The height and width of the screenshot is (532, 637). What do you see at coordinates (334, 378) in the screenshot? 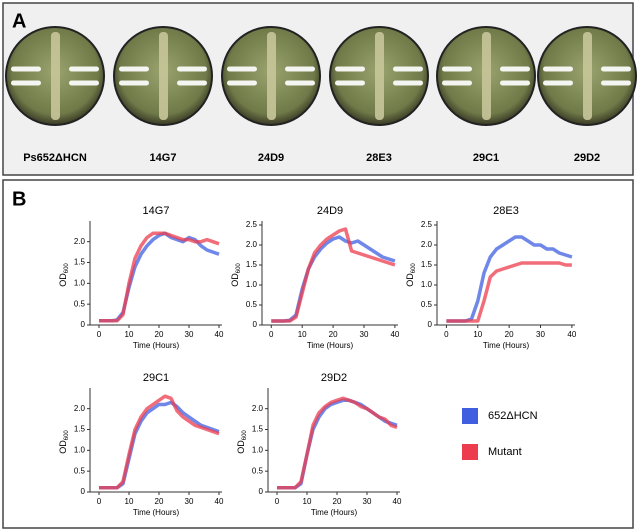
I see `chart-title: 29D2` at bounding box center [334, 378].